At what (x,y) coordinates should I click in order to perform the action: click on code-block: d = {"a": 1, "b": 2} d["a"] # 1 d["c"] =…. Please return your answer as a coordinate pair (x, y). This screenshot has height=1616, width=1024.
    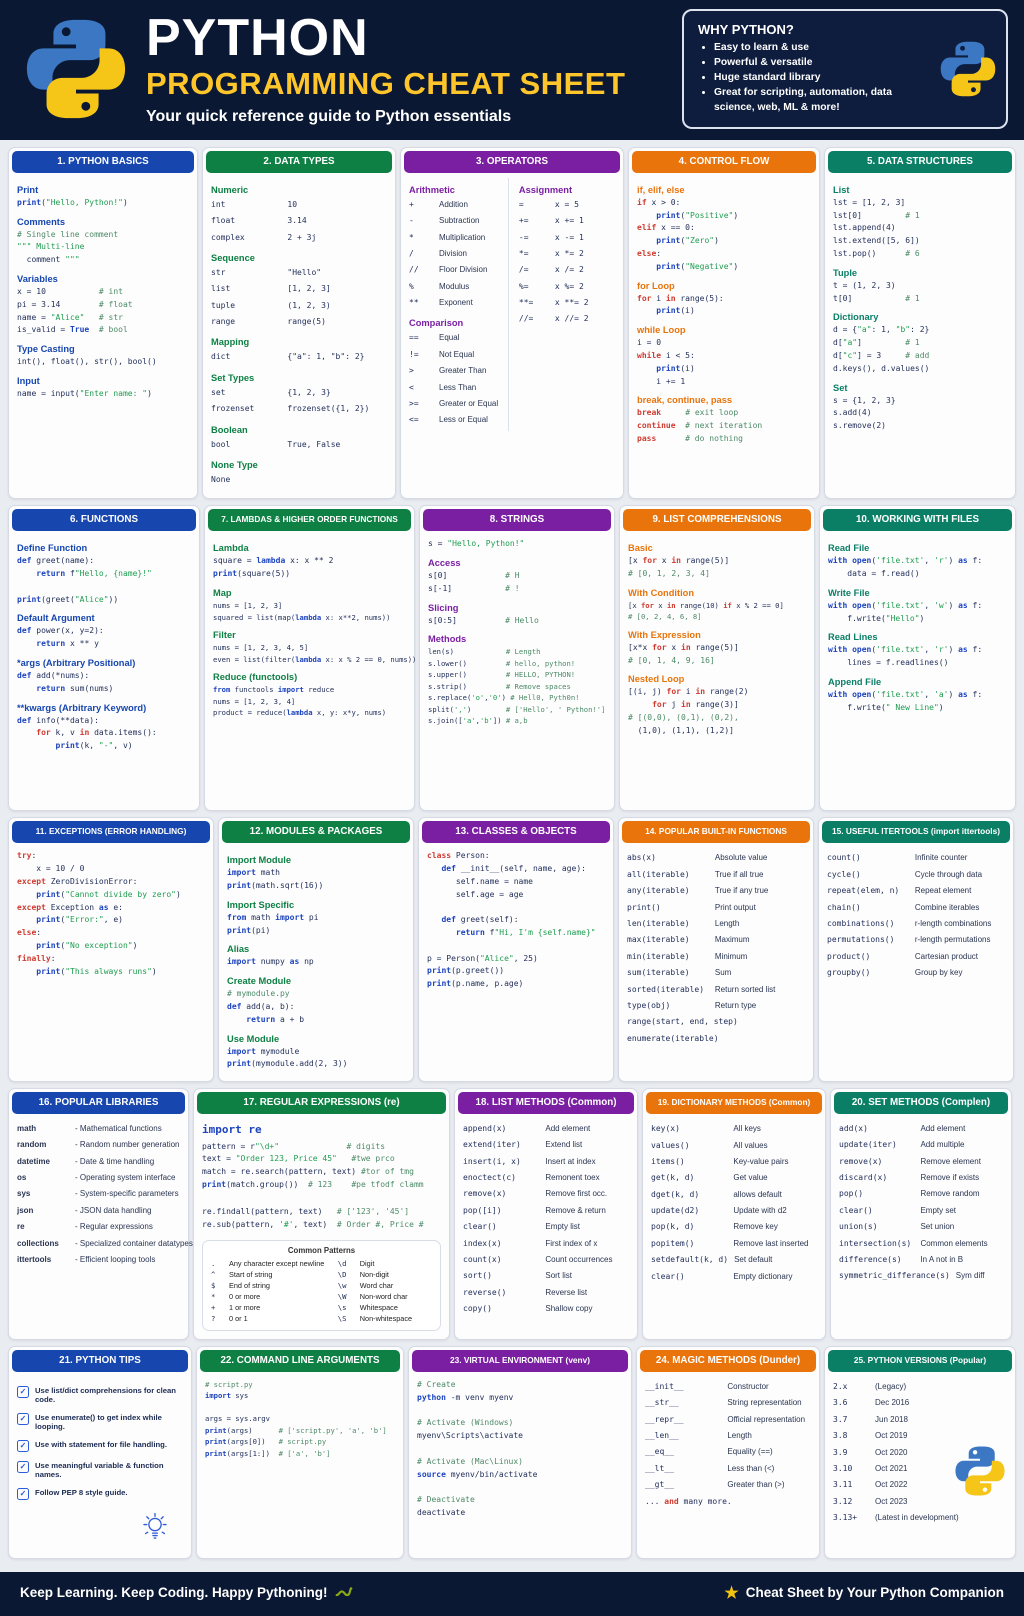
    Looking at the image, I should click on (881, 349).